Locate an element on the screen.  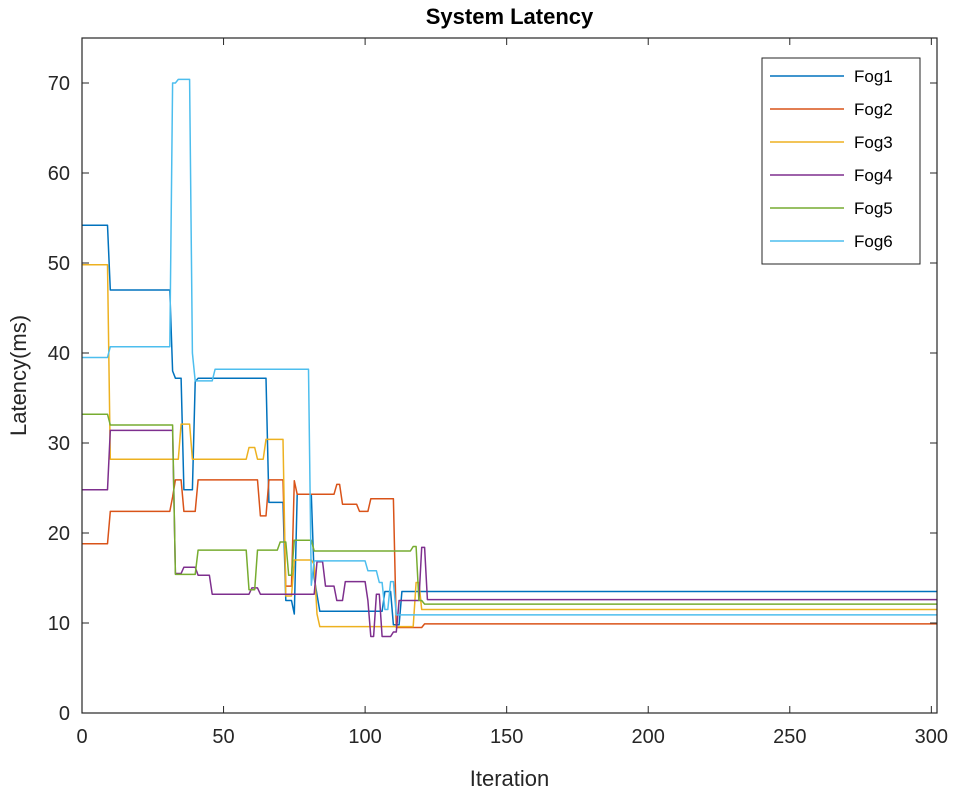
x-tick-label: 50 is located at coordinates (223, 737).